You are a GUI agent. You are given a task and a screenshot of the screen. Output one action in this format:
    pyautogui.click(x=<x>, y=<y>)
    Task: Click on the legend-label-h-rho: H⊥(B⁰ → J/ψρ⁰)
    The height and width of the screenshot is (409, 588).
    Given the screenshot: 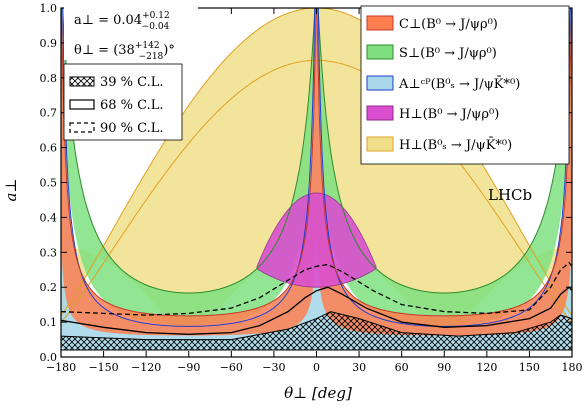 What is the action you would take?
    pyautogui.click(x=449, y=114)
    